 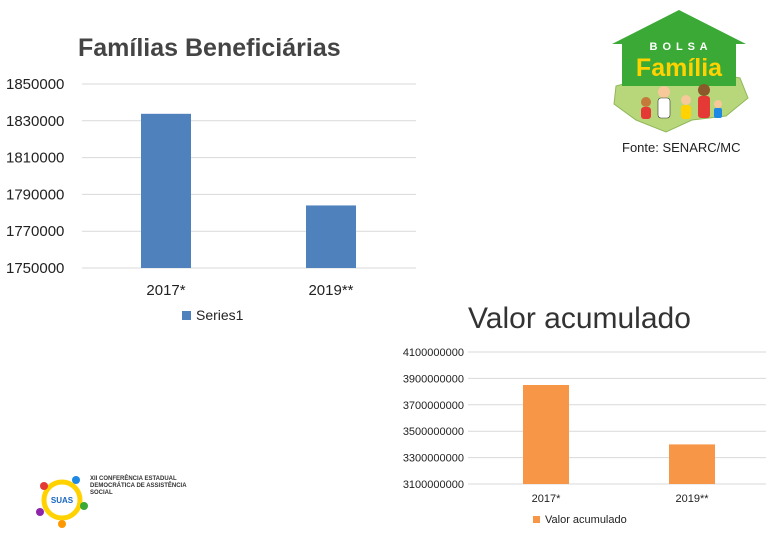 I want to click on chart2-ytick-label: 4100000000, so click(x=433, y=353).